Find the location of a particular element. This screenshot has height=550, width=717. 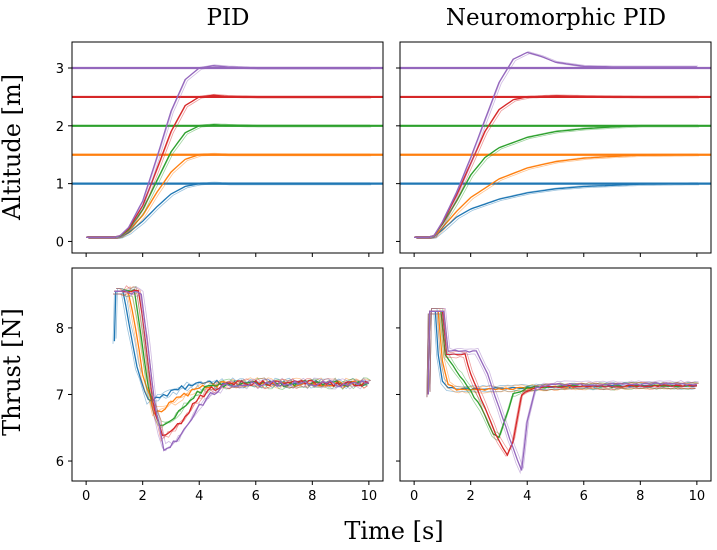

y-tick-label: 0 is located at coordinates (60, 242).